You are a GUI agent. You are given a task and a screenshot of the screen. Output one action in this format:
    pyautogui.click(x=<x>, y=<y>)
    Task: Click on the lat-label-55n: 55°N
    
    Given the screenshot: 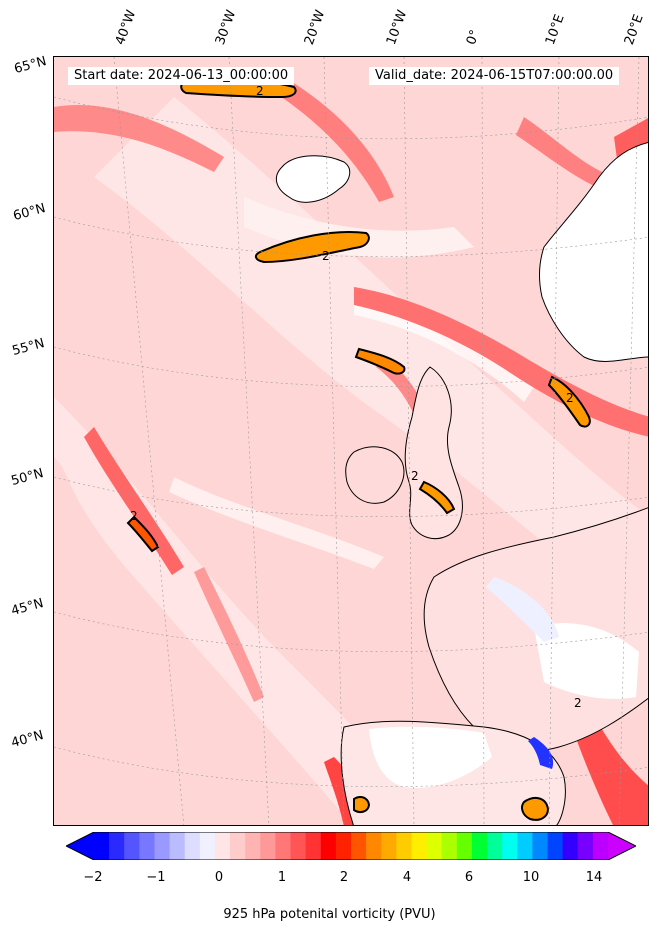 What is the action you would take?
    pyautogui.click(x=28, y=347)
    